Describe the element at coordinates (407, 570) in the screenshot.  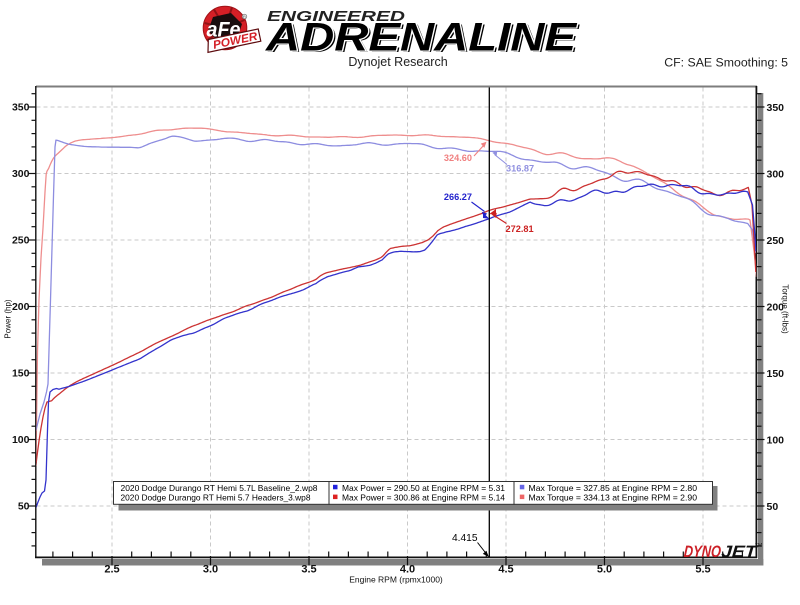
I see `svg-text: 4.0` at that location.